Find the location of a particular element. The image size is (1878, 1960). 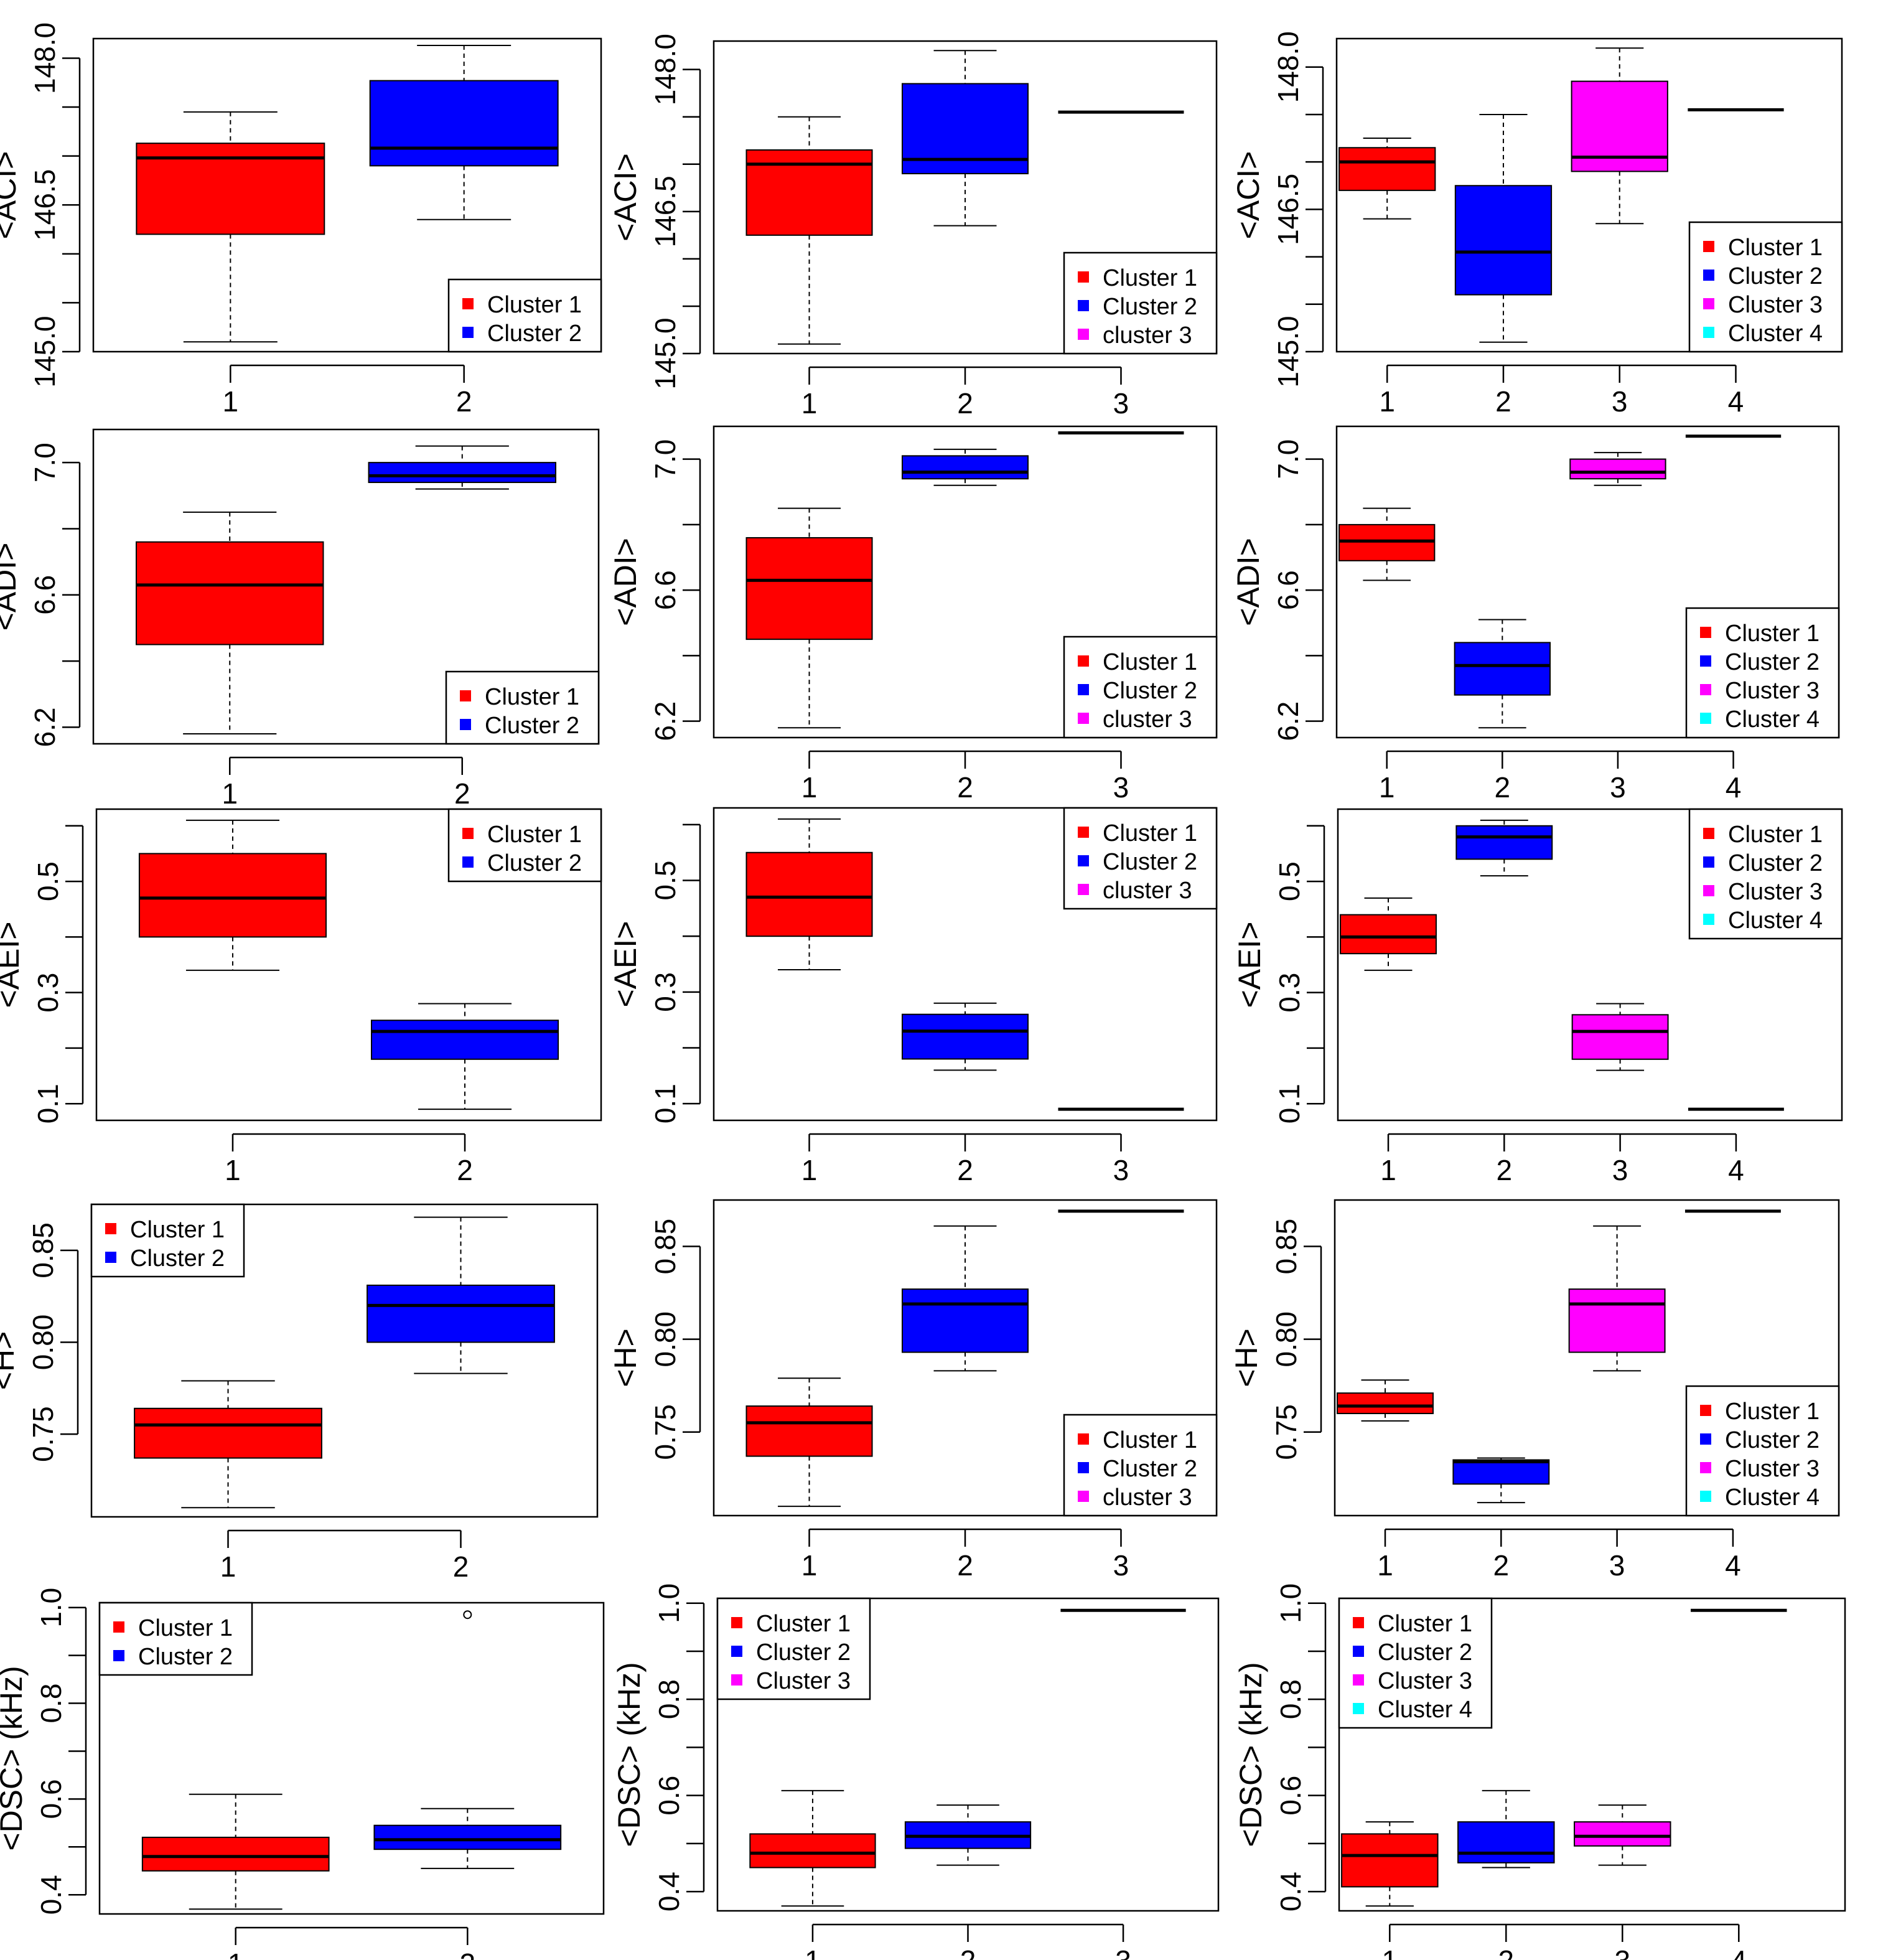

y-tick-label: 0.6 is located at coordinates (669, 1796).